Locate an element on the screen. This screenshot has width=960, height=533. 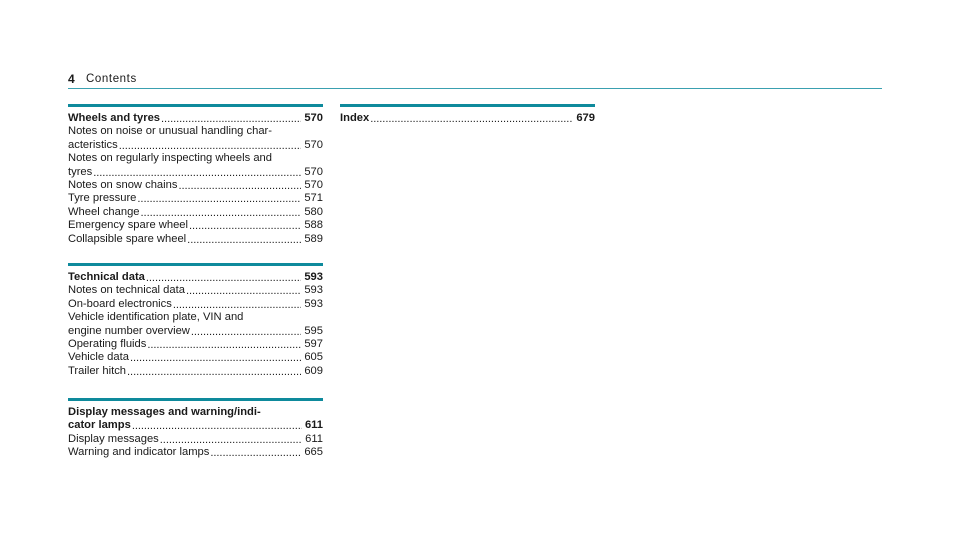
section-heading-text: Technical data is located at coordinates (106, 277).